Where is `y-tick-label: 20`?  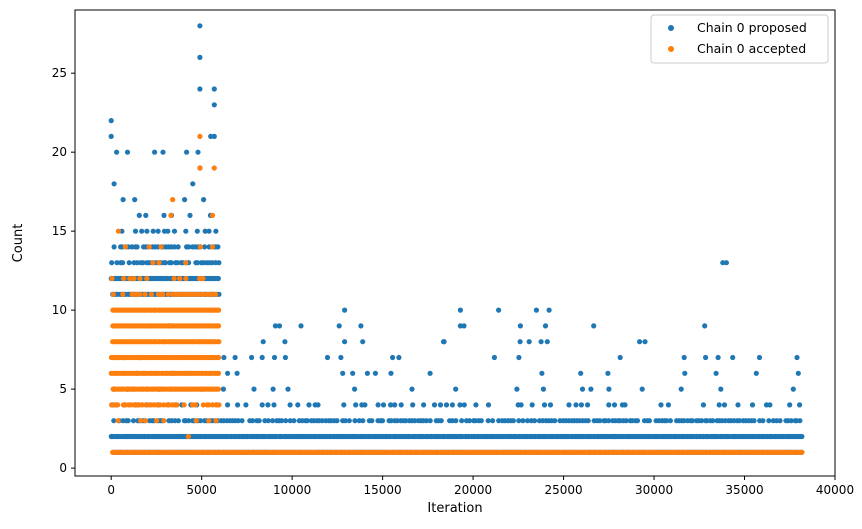 y-tick-label: 20 is located at coordinates (59, 152).